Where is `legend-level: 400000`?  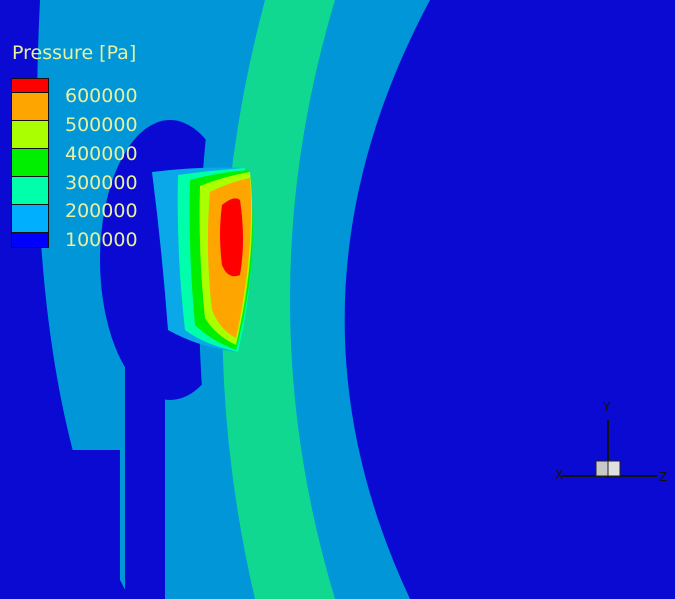
legend-level: 400000 is located at coordinates (101, 154).